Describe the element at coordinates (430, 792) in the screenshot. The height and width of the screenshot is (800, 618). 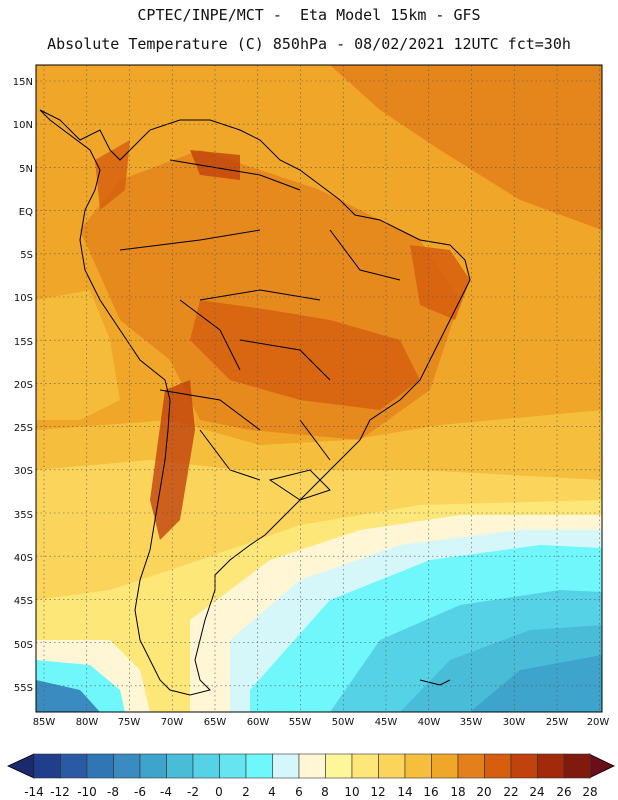
I see `colorbar-label: 16` at that location.